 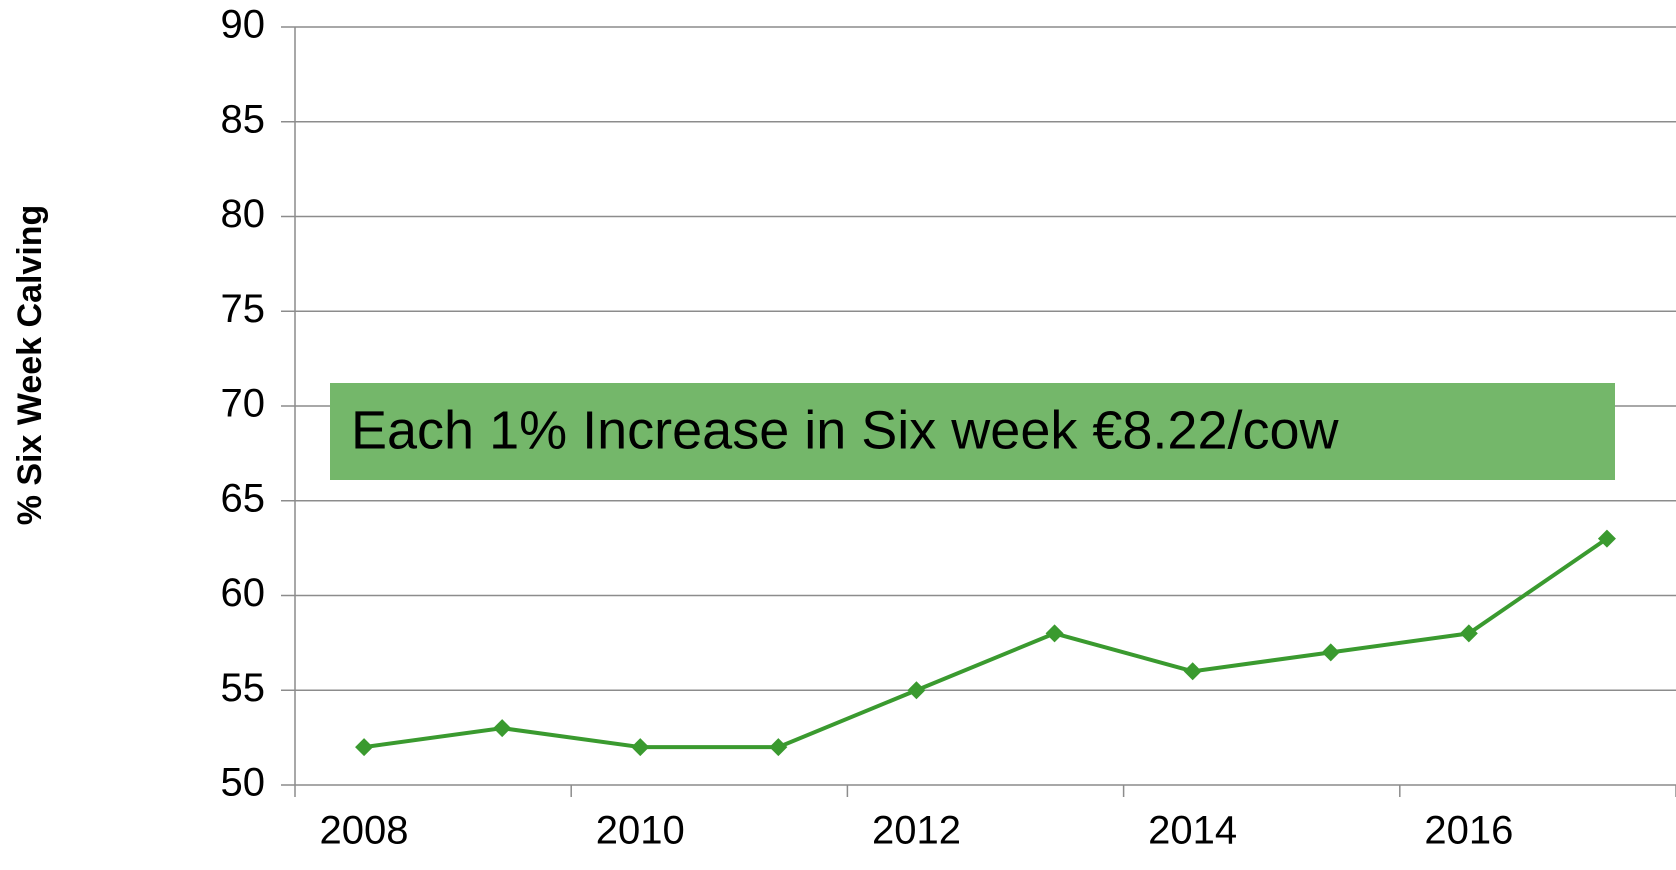 I want to click on y-axis-label: % Six Week Calving, so click(x=30, y=365).